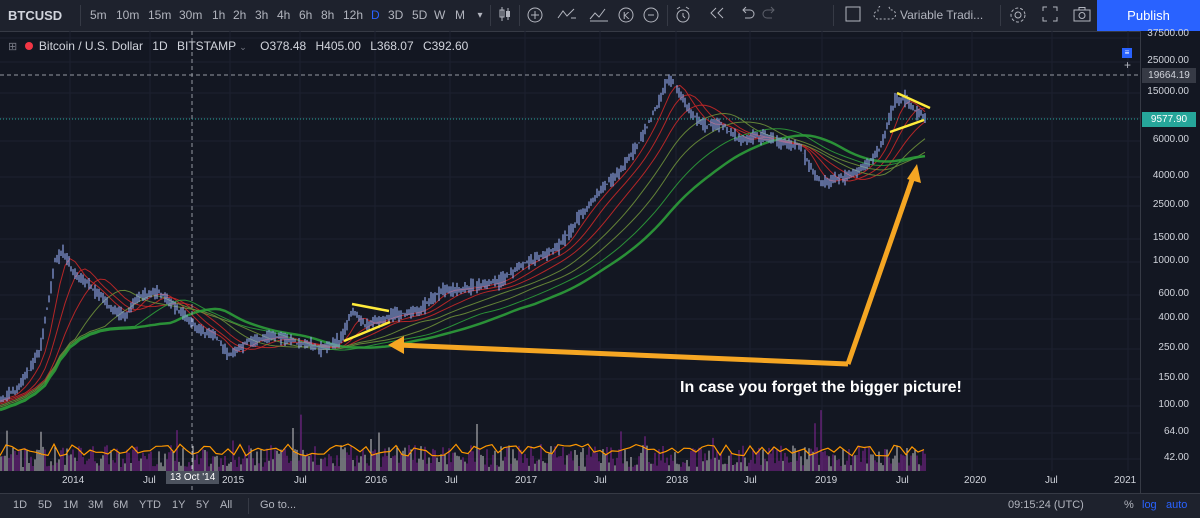  What do you see at coordinates (480, 15) in the screenshot?
I see `chevron-down-icon: ▾` at bounding box center [480, 15].